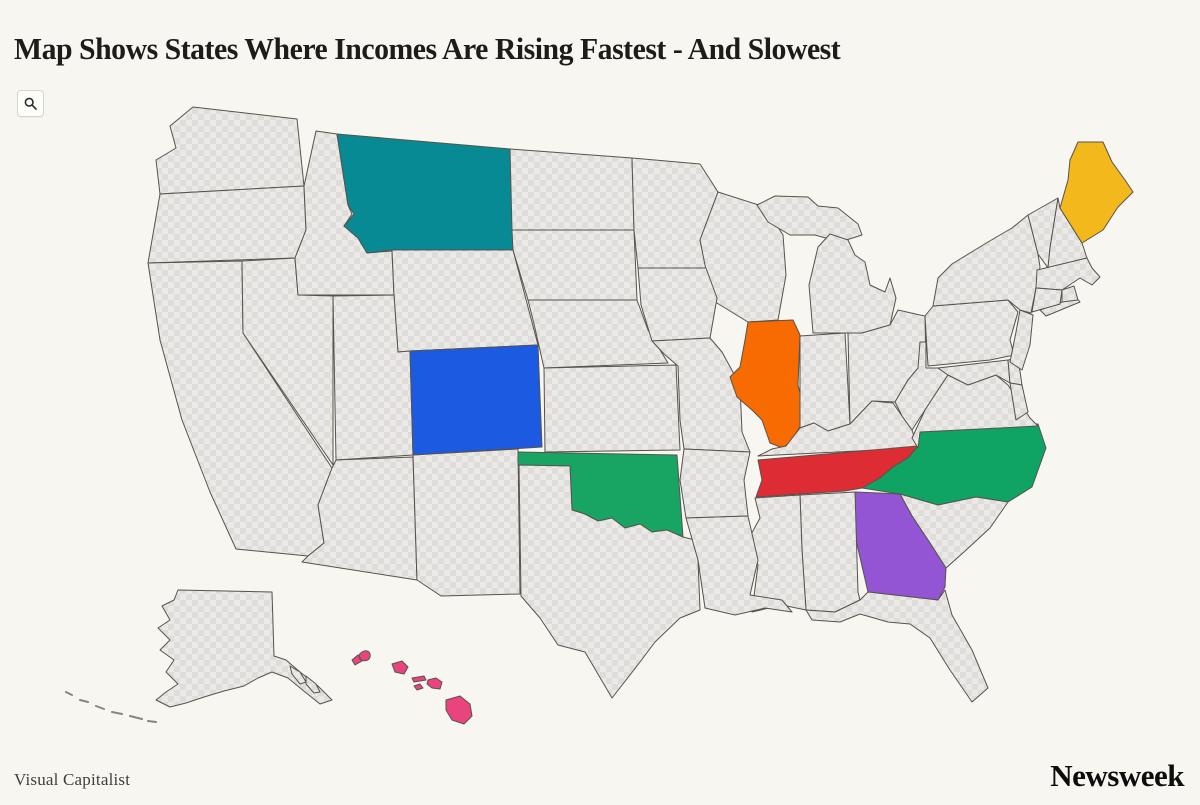  What do you see at coordinates (305, 679) in the screenshot?
I see `alaska-archipelago` at bounding box center [305, 679].